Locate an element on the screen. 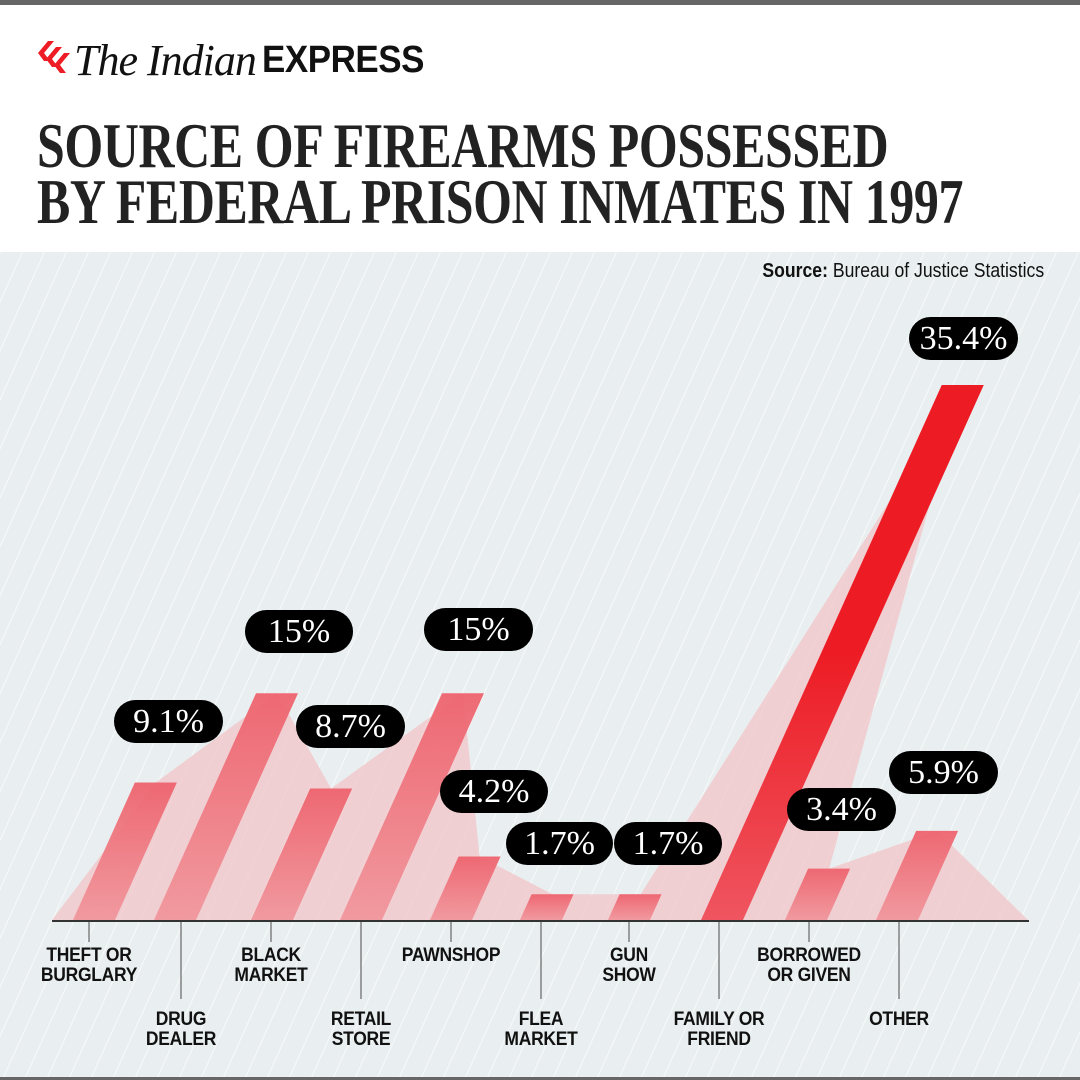 The height and width of the screenshot is (1080, 1080). bar-other is located at coordinates (917, 875).